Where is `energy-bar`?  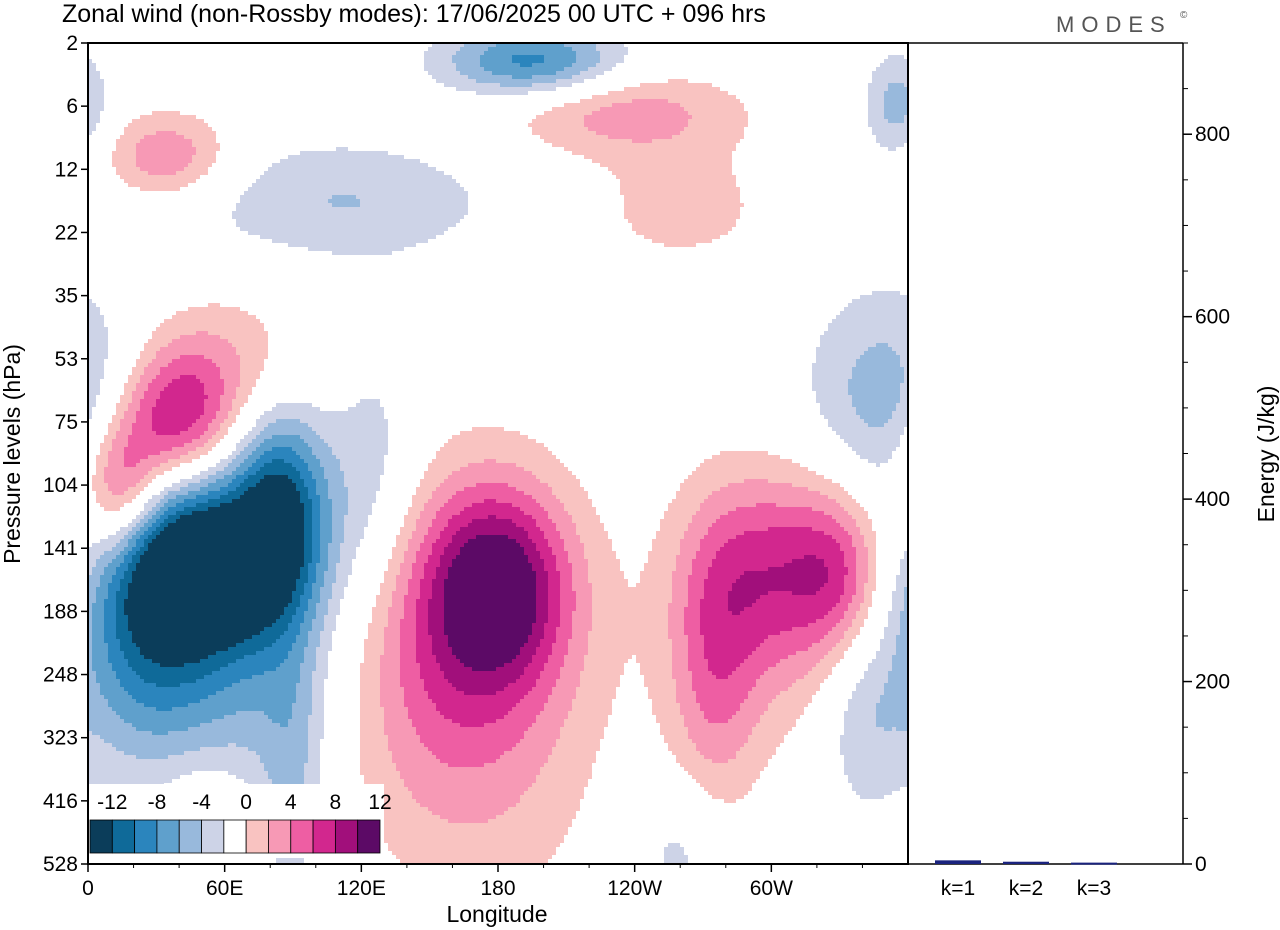
energy-bar is located at coordinates (1026, 862).